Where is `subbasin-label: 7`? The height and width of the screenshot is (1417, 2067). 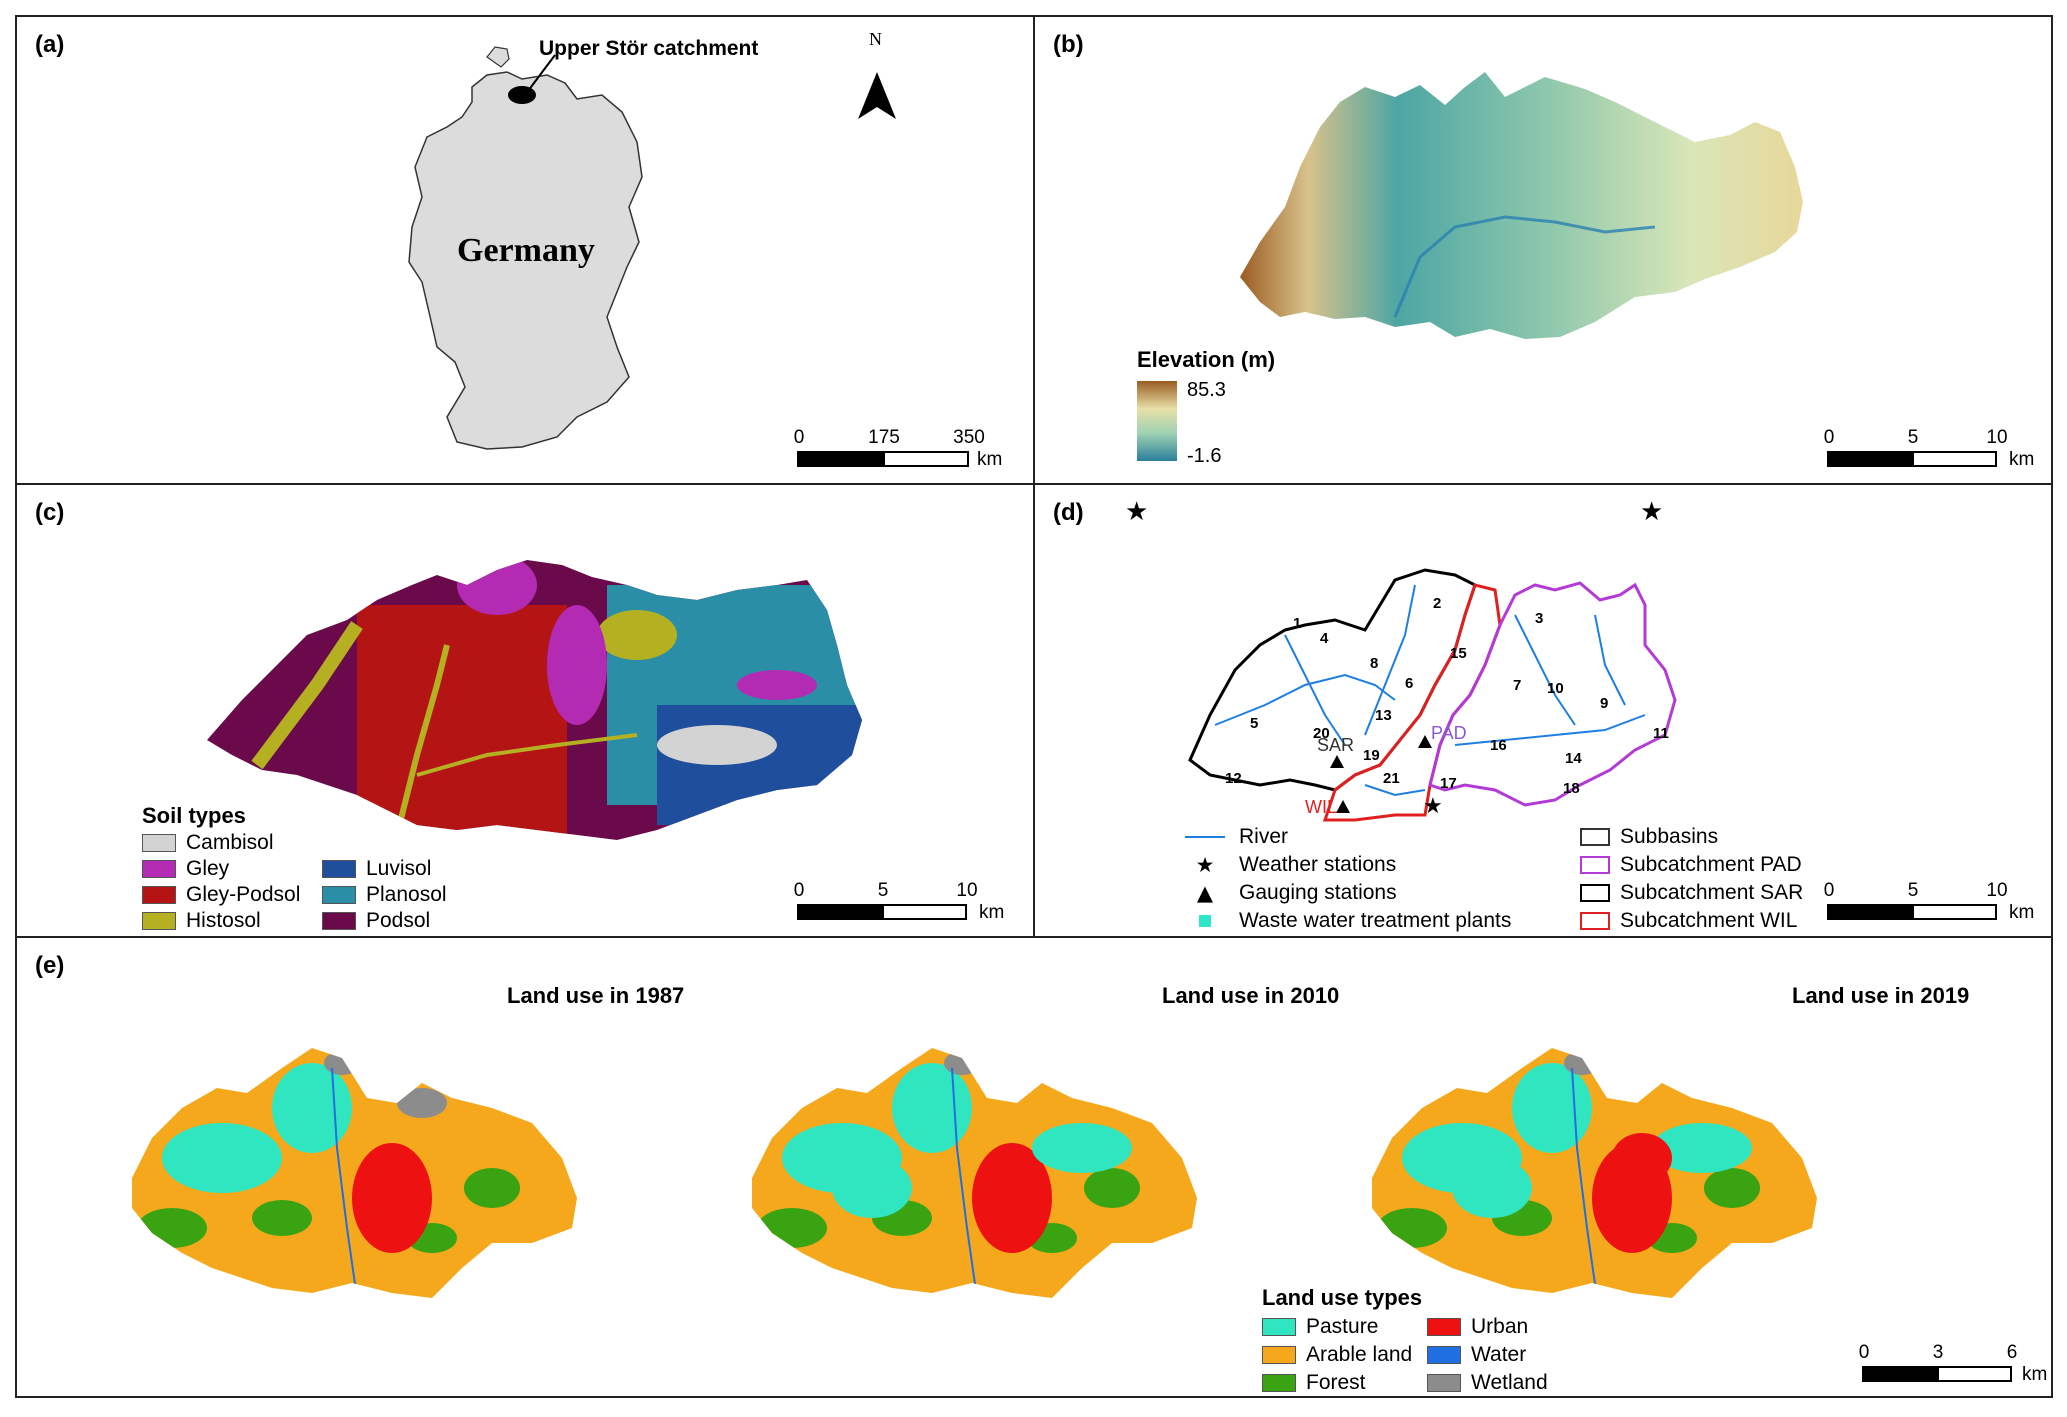
subbasin-label: 7 is located at coordinates (1517, 685).